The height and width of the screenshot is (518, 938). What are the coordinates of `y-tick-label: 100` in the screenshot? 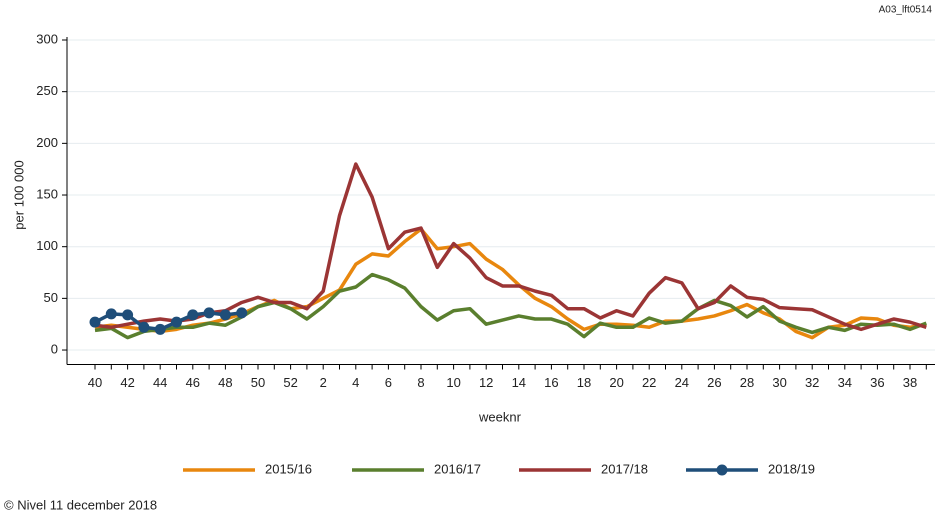 It's located at (47, 245).